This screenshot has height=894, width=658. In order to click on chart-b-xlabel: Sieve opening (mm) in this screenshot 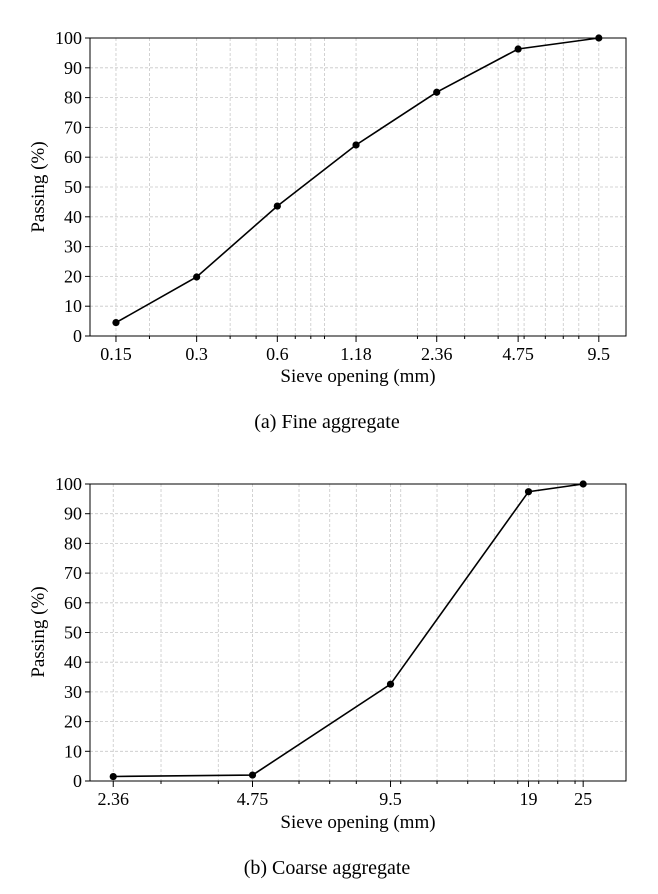, I will do `click(357, 822)`.